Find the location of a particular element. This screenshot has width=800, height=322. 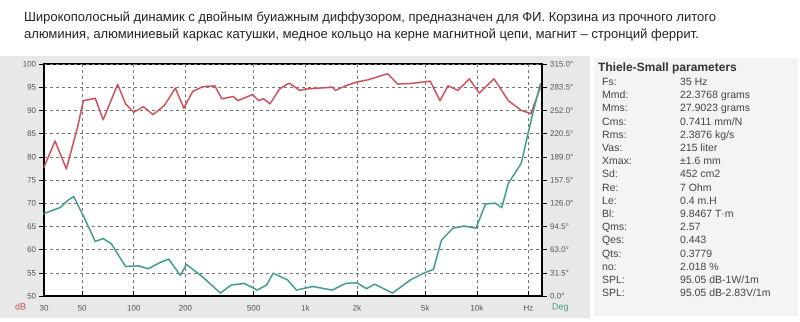

text: no: is located at coordinates (609, 267).